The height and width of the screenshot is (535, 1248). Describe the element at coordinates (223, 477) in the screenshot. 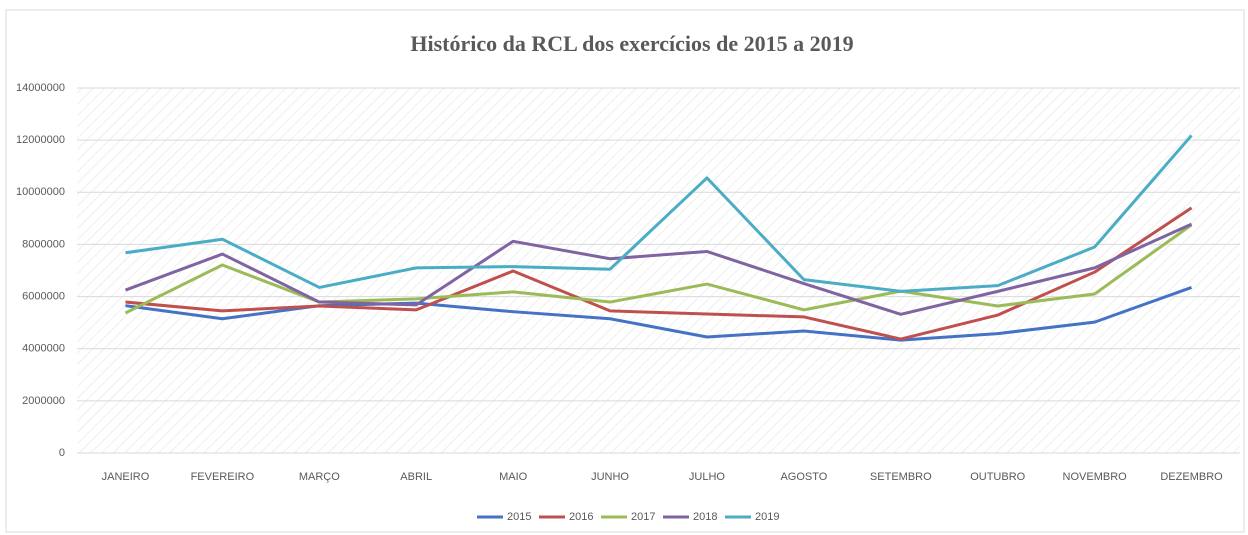

I see `x-tick-label: FEVEREIRO` at that location.